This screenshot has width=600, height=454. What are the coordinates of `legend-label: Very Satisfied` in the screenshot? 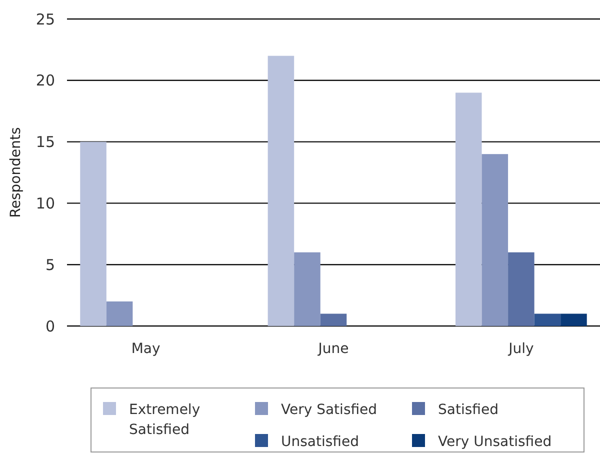 It's located at (329, 410).